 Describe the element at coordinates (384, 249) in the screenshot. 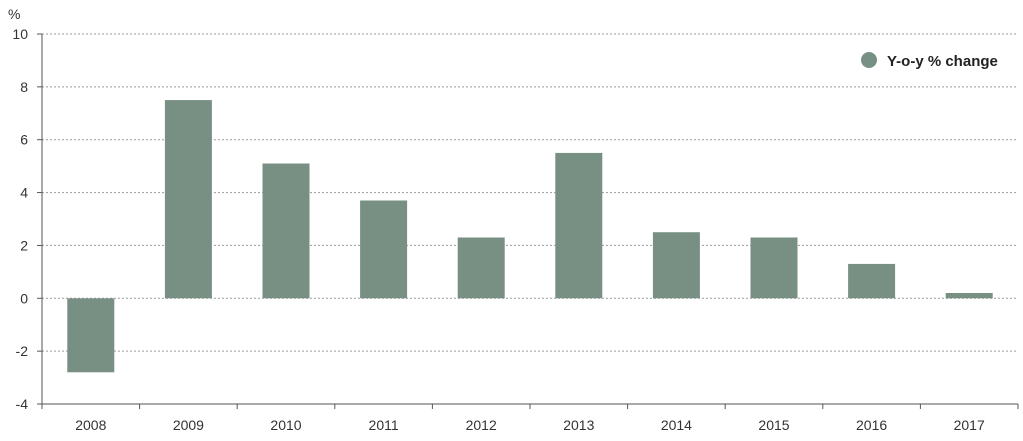

I see `bar-2011` at that location.